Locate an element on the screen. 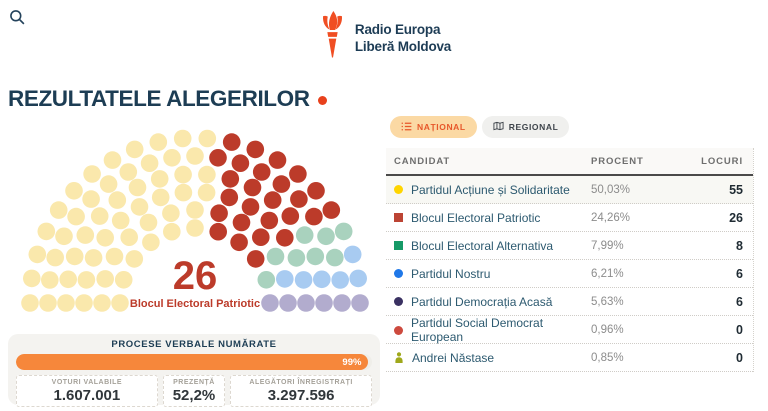 The image size is (768, 411). search-icon is located at coordinates (18, 18).